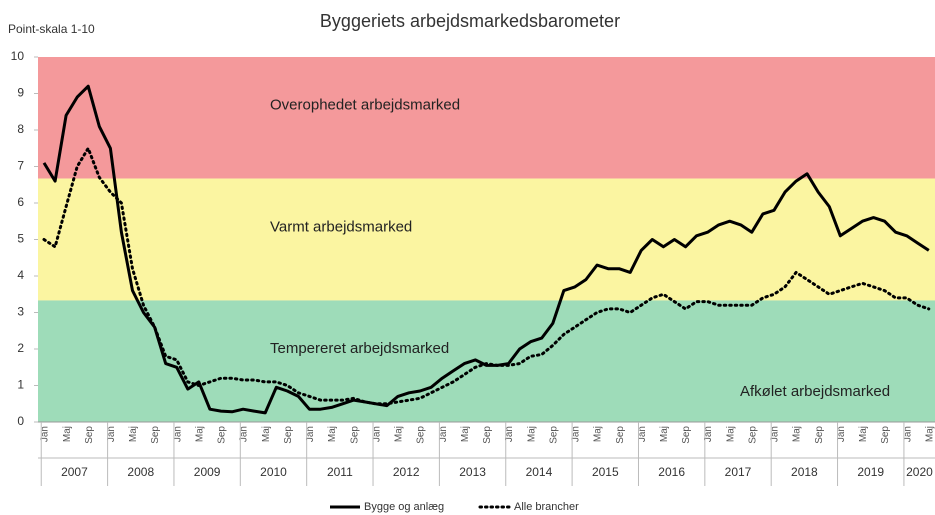 This screenshot has width=935, height=515. Describe the element at coordinates (51, 29) in the screenshot. I see `y-axis-label: Point-skala 1-10` at that location.